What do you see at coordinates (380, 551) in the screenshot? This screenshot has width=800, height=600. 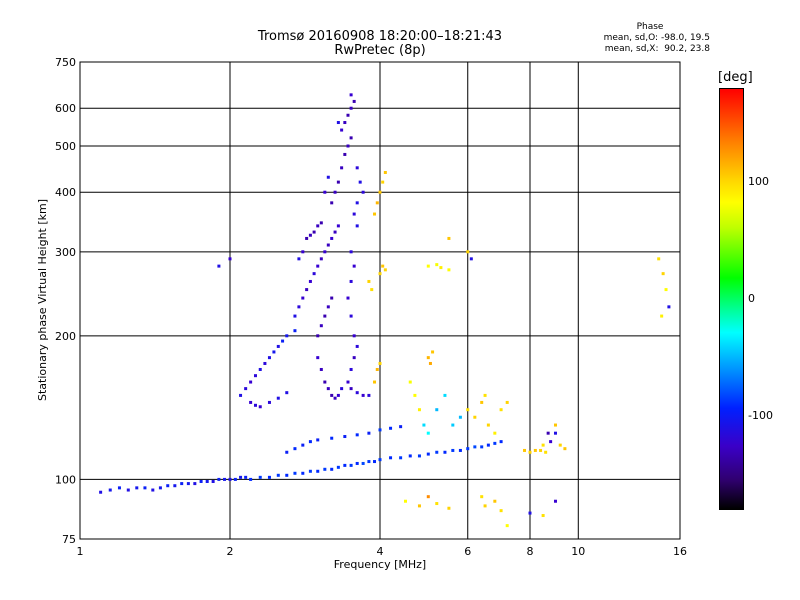 I see `x-tick-label: 4` at bounding box center [380, 551].